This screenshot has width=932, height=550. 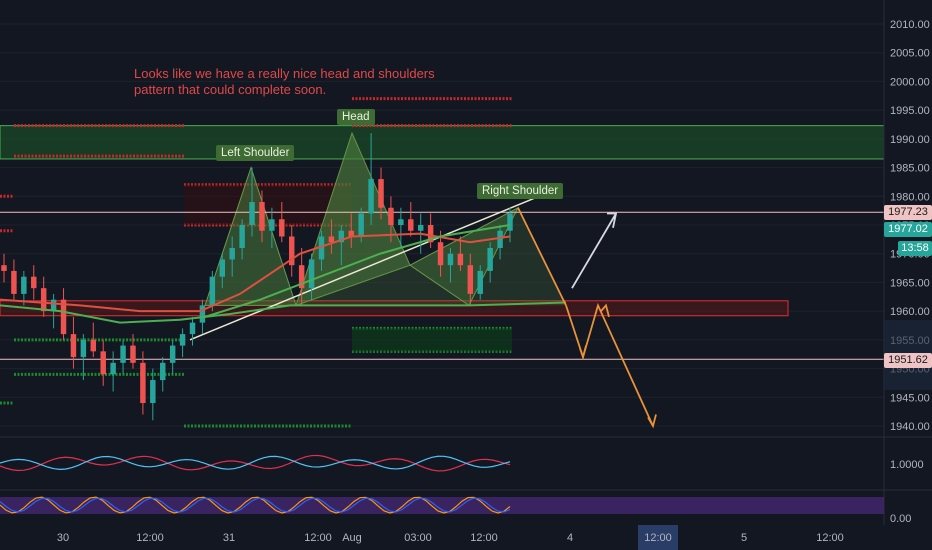 I want to click on osc-value-label: 1.0000, so click(x=907, y=465).